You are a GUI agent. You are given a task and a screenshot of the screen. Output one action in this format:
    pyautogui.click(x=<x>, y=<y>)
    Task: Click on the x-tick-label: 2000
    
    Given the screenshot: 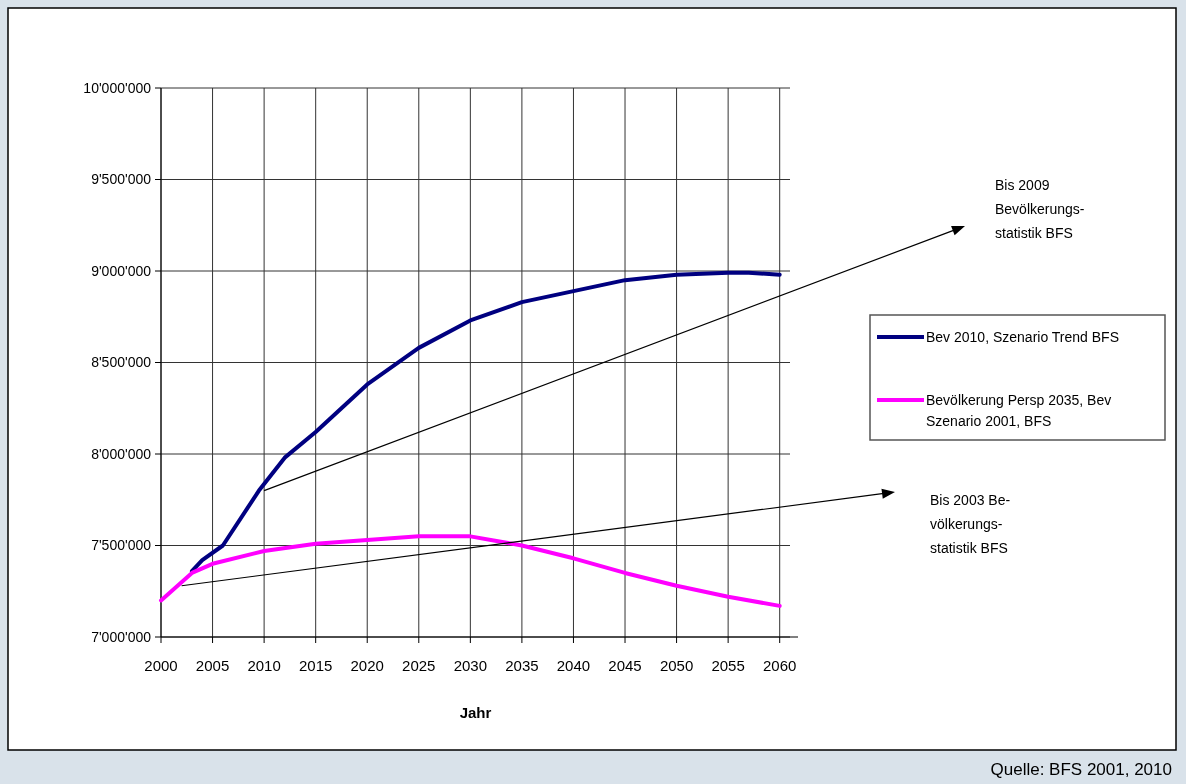 What is the action you would take?
    pyautogui.click(x=161, y=665)
    